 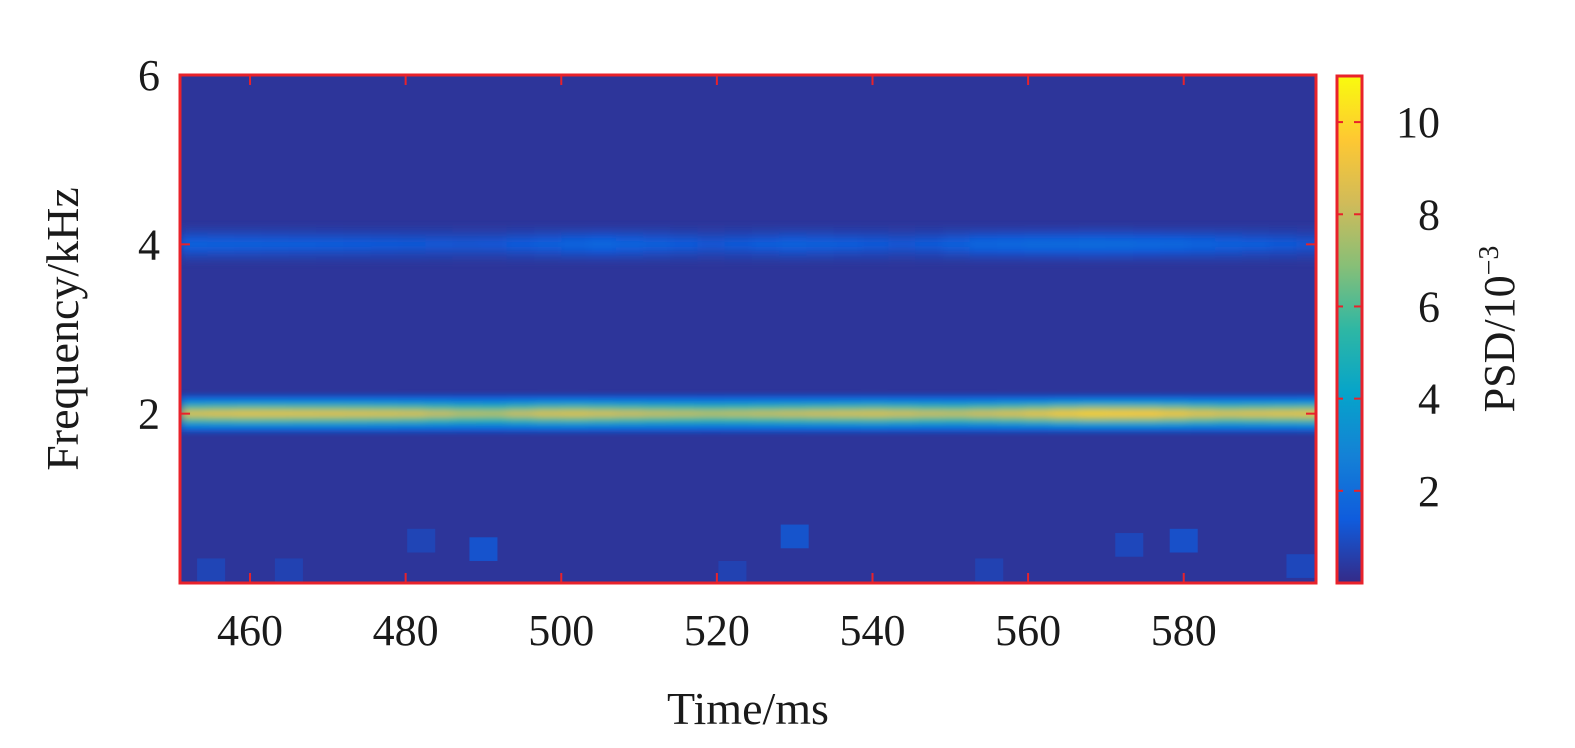 I want to click on colorbar-ticks: 2 4 6 8 10, so click(x=1388, y=307).